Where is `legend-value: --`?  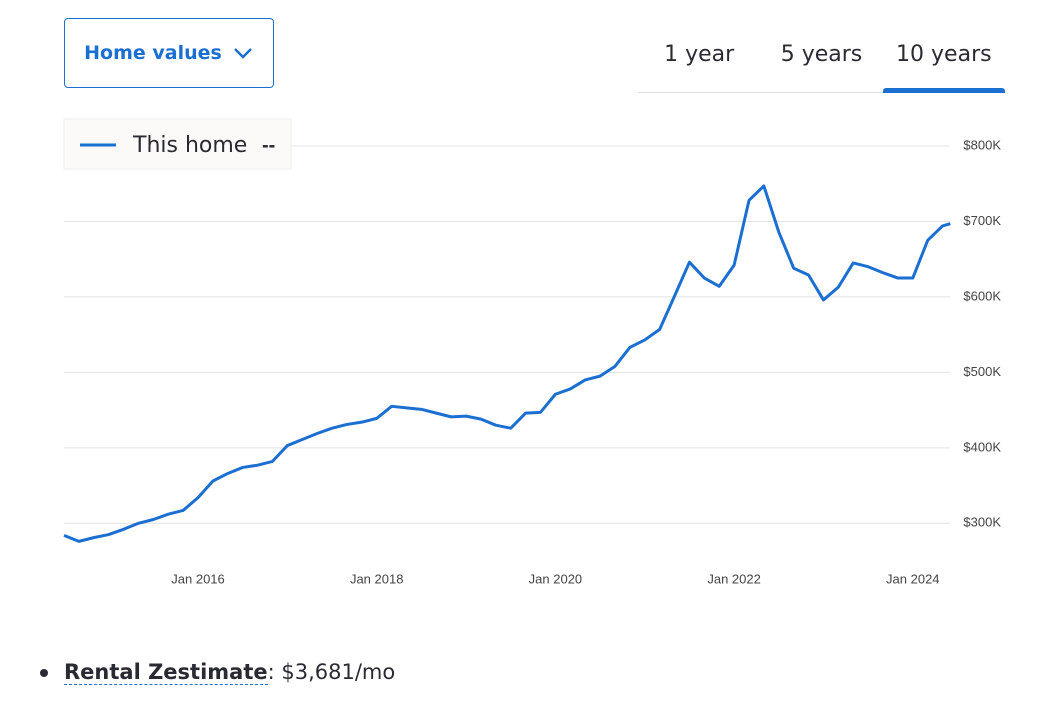 legend-value: -- is located at coordinates (268, 145).